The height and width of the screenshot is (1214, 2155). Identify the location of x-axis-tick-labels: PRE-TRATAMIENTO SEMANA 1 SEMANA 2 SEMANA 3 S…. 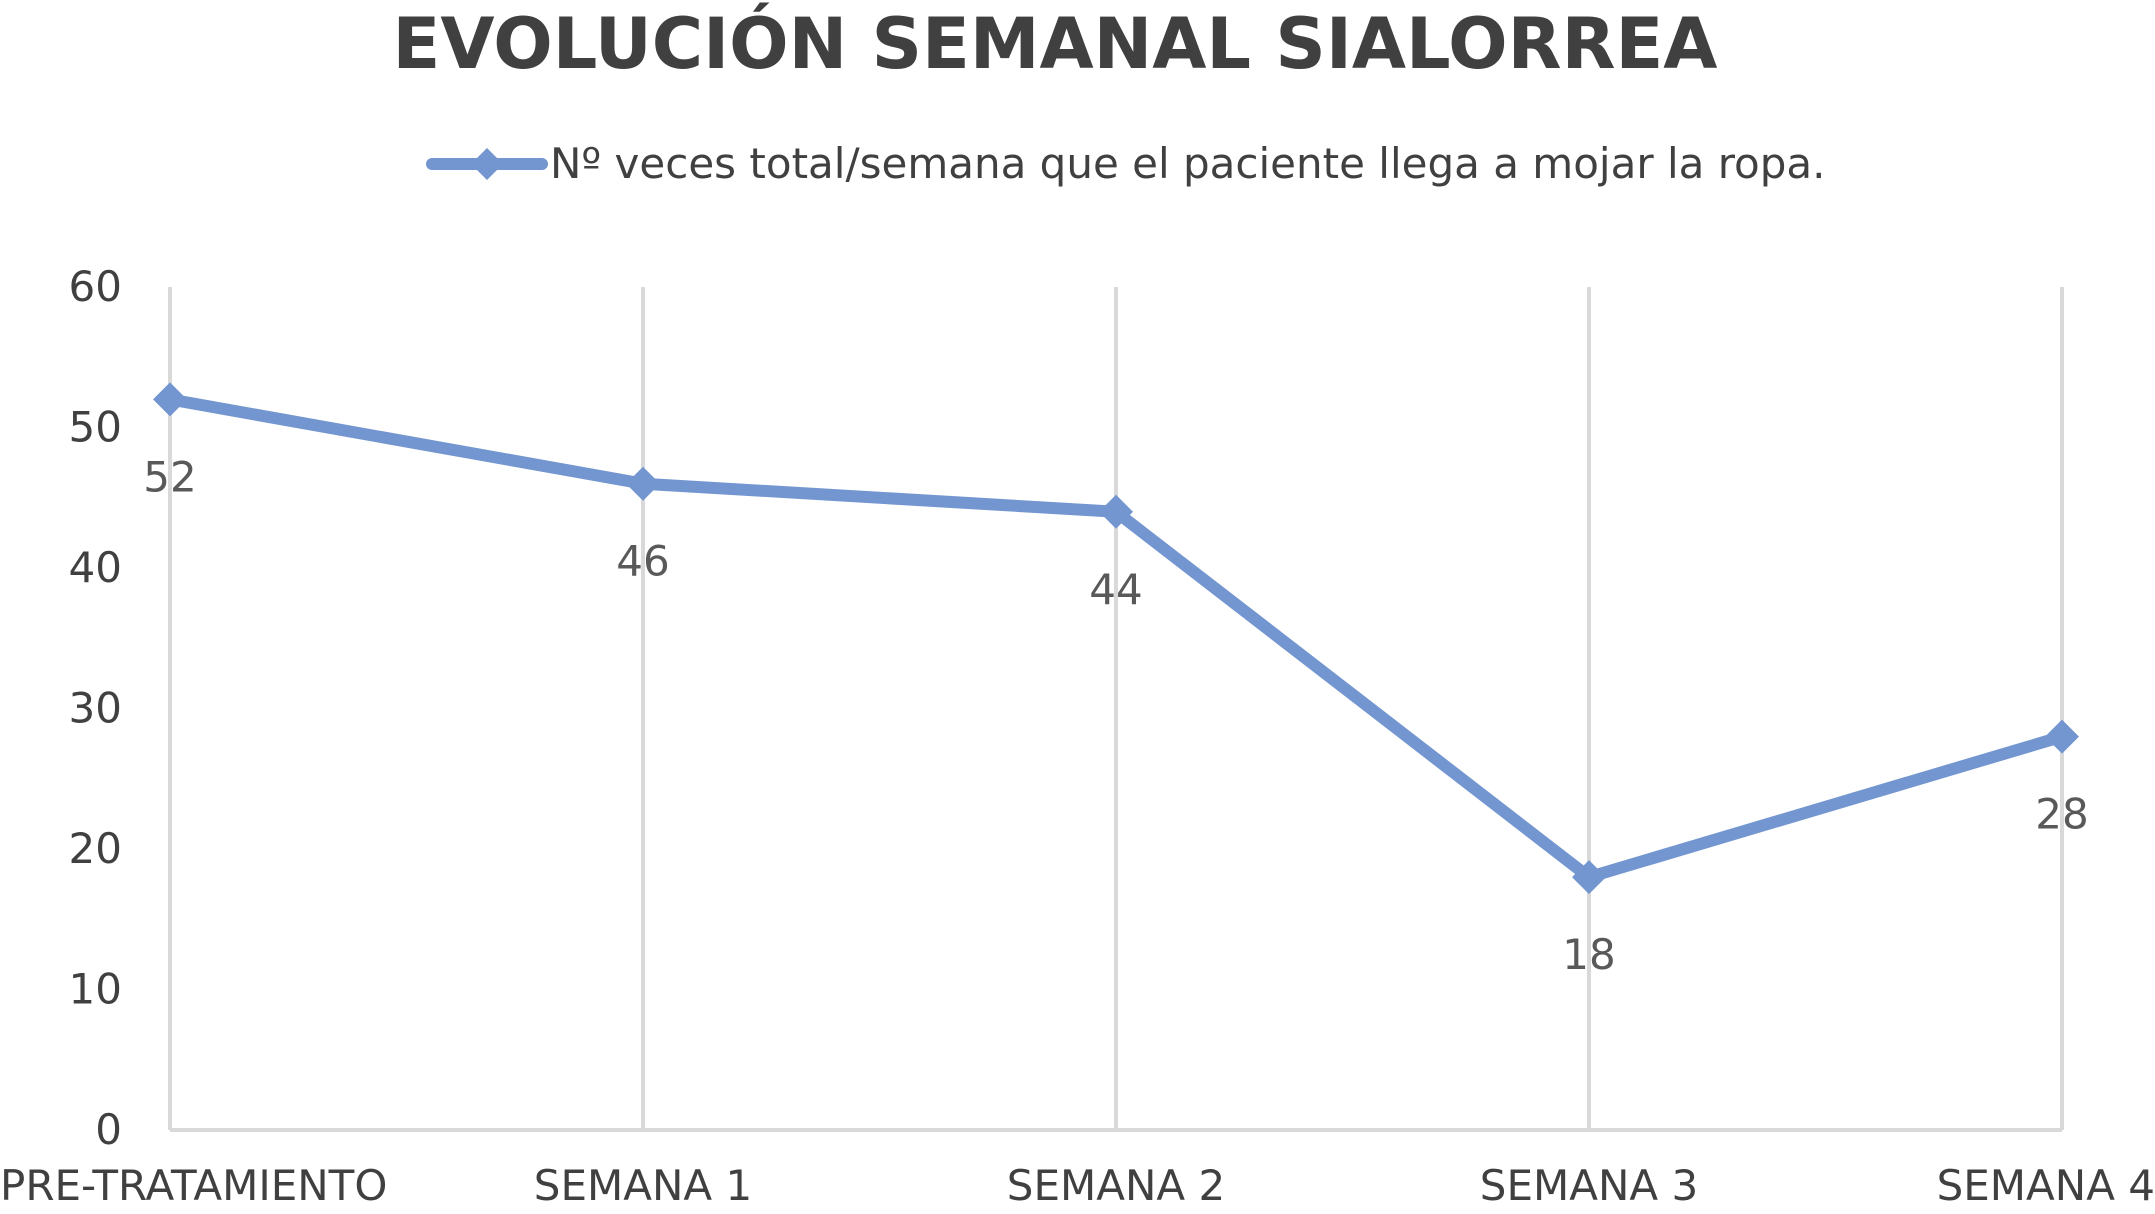
(1077, 1185).